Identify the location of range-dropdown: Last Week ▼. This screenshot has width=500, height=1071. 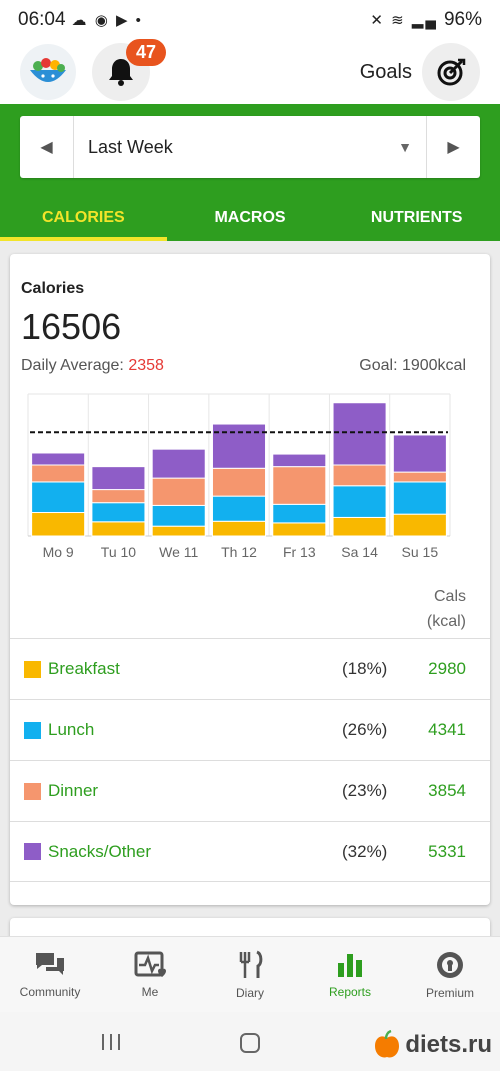
(250, 147).